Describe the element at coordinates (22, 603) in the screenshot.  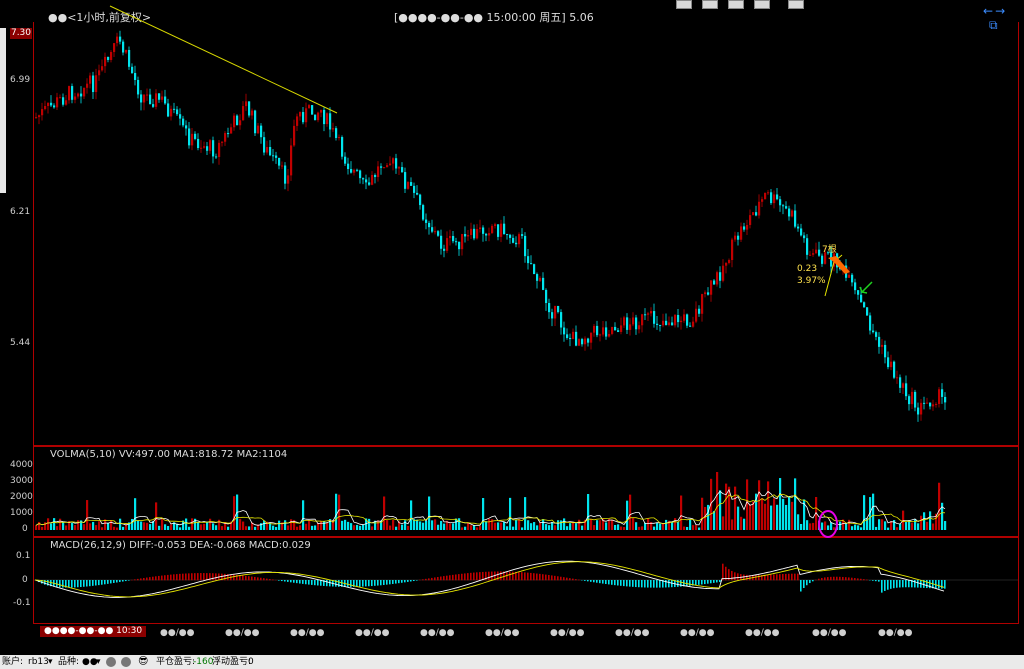
I see `macd-axis-label: -0.1` at that location.